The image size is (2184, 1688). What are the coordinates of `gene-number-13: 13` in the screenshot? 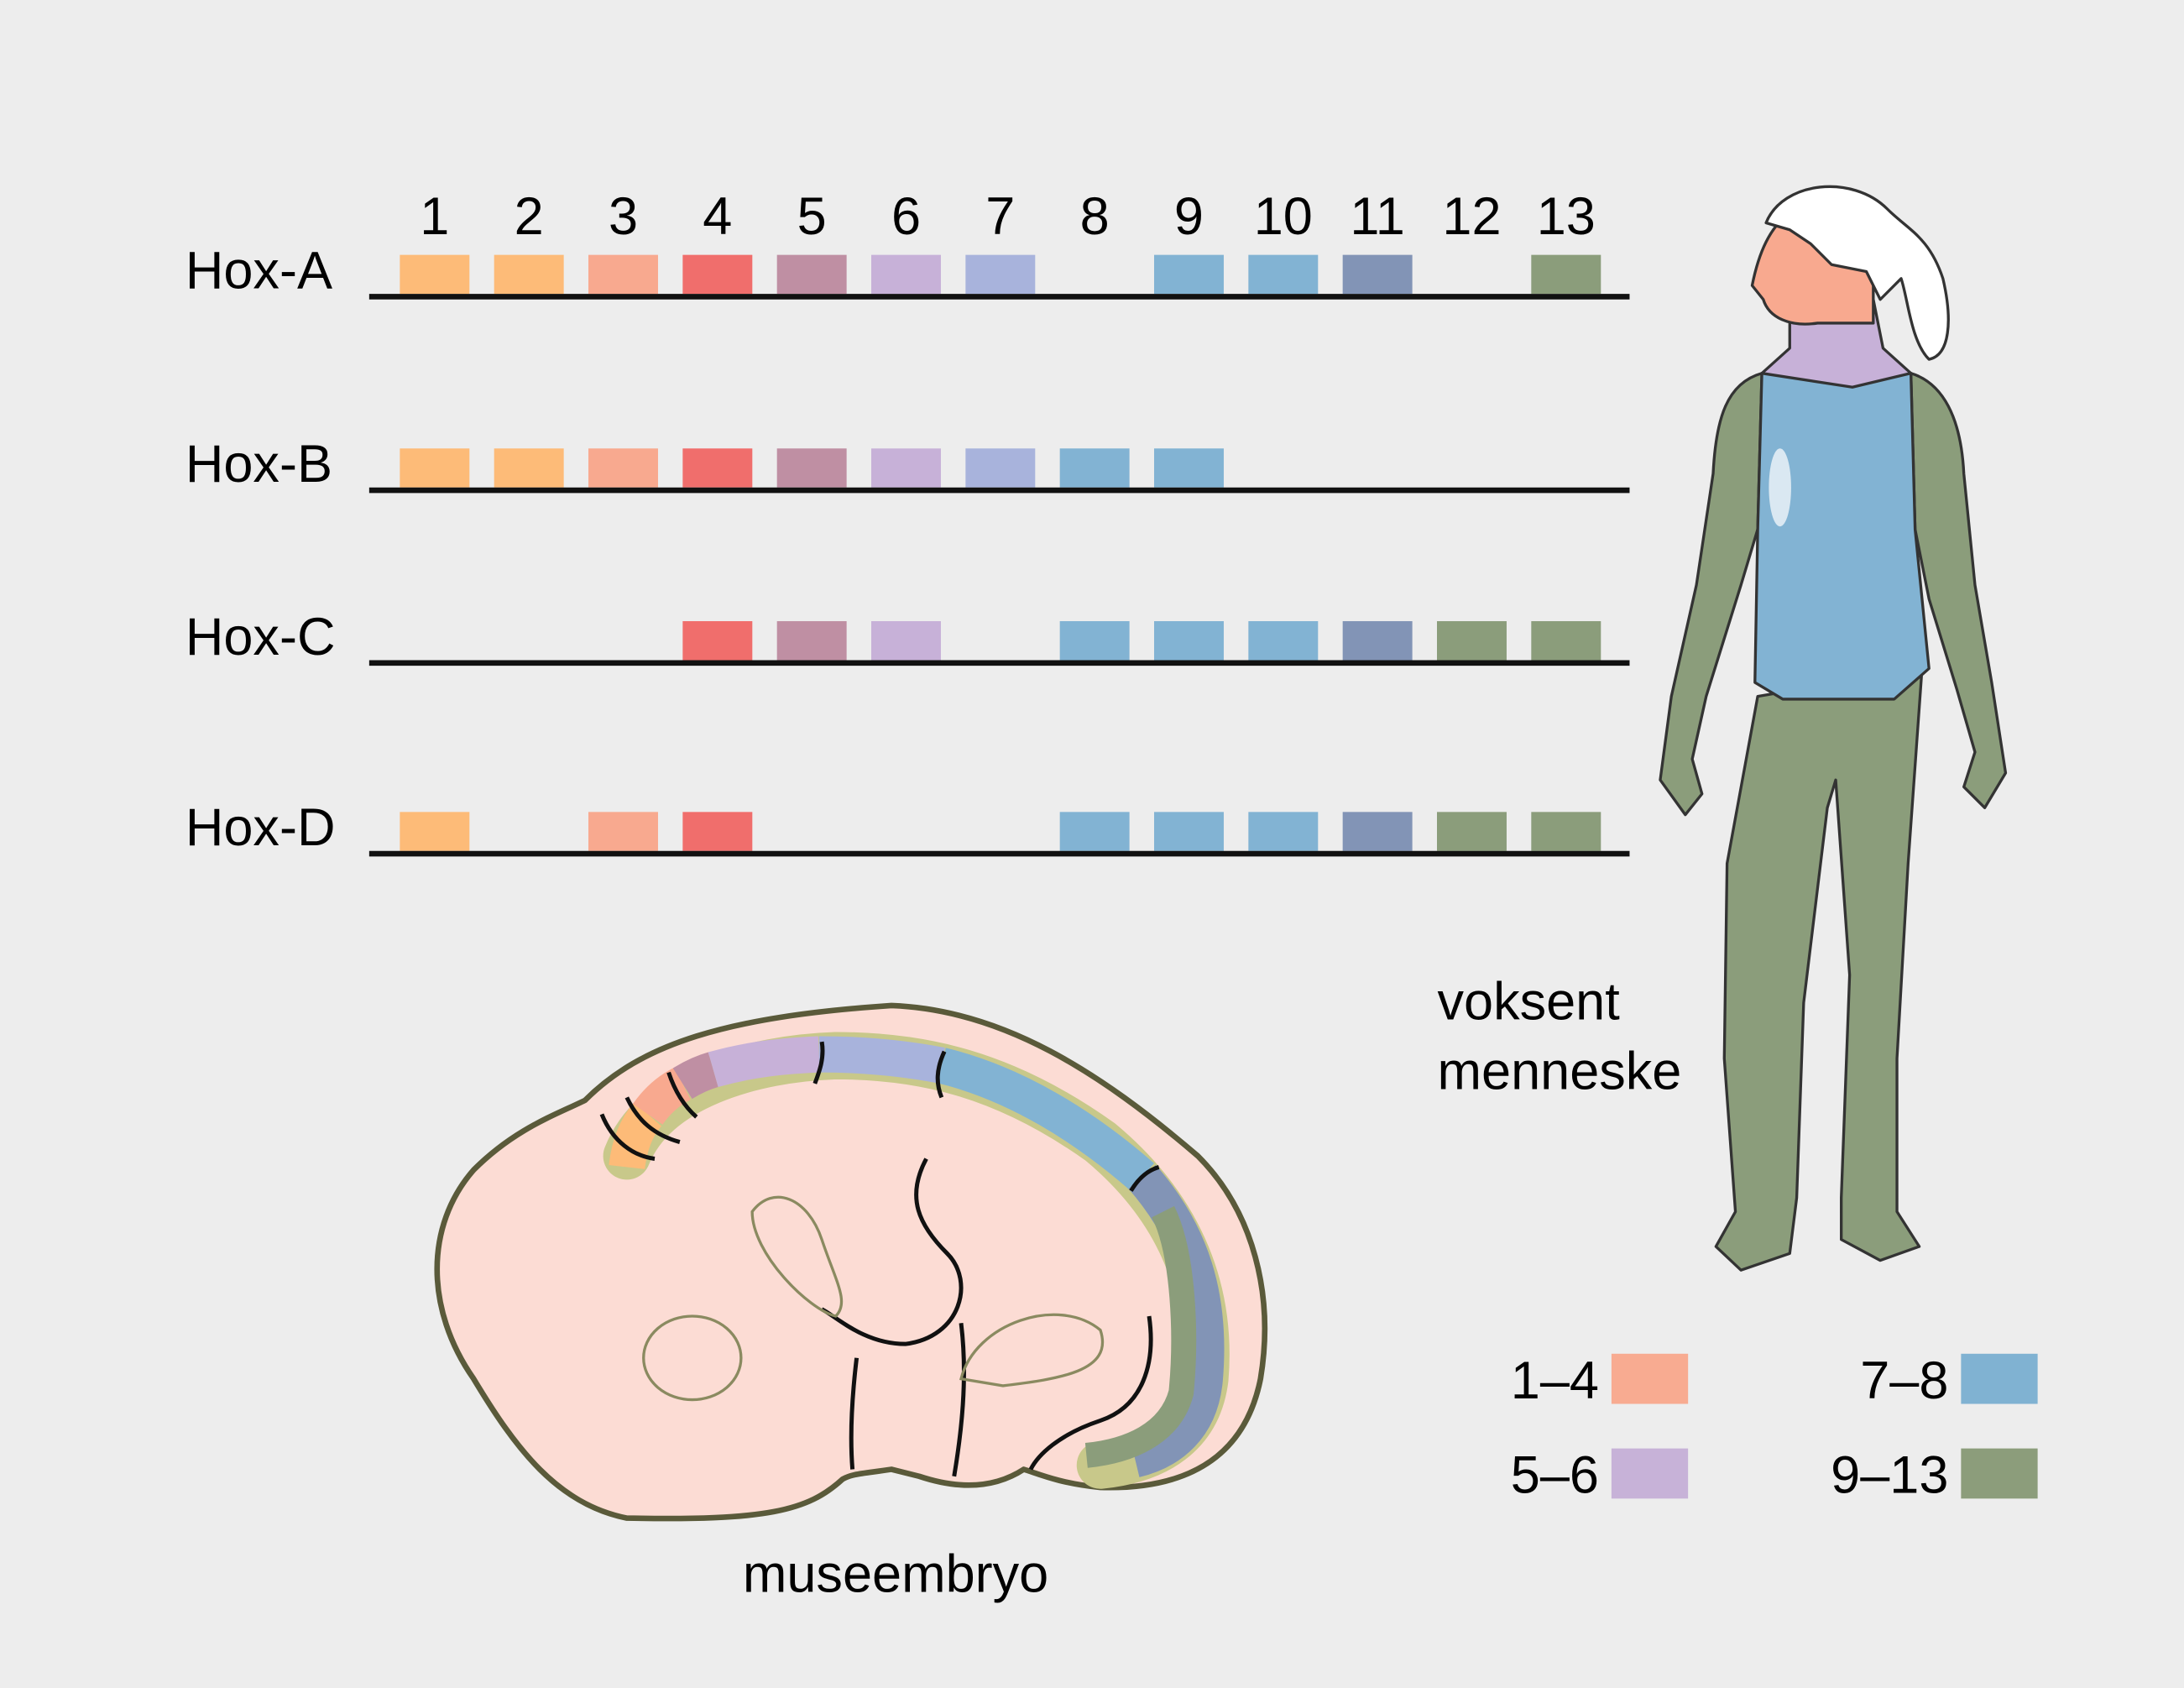 It's located at (1566, 216).